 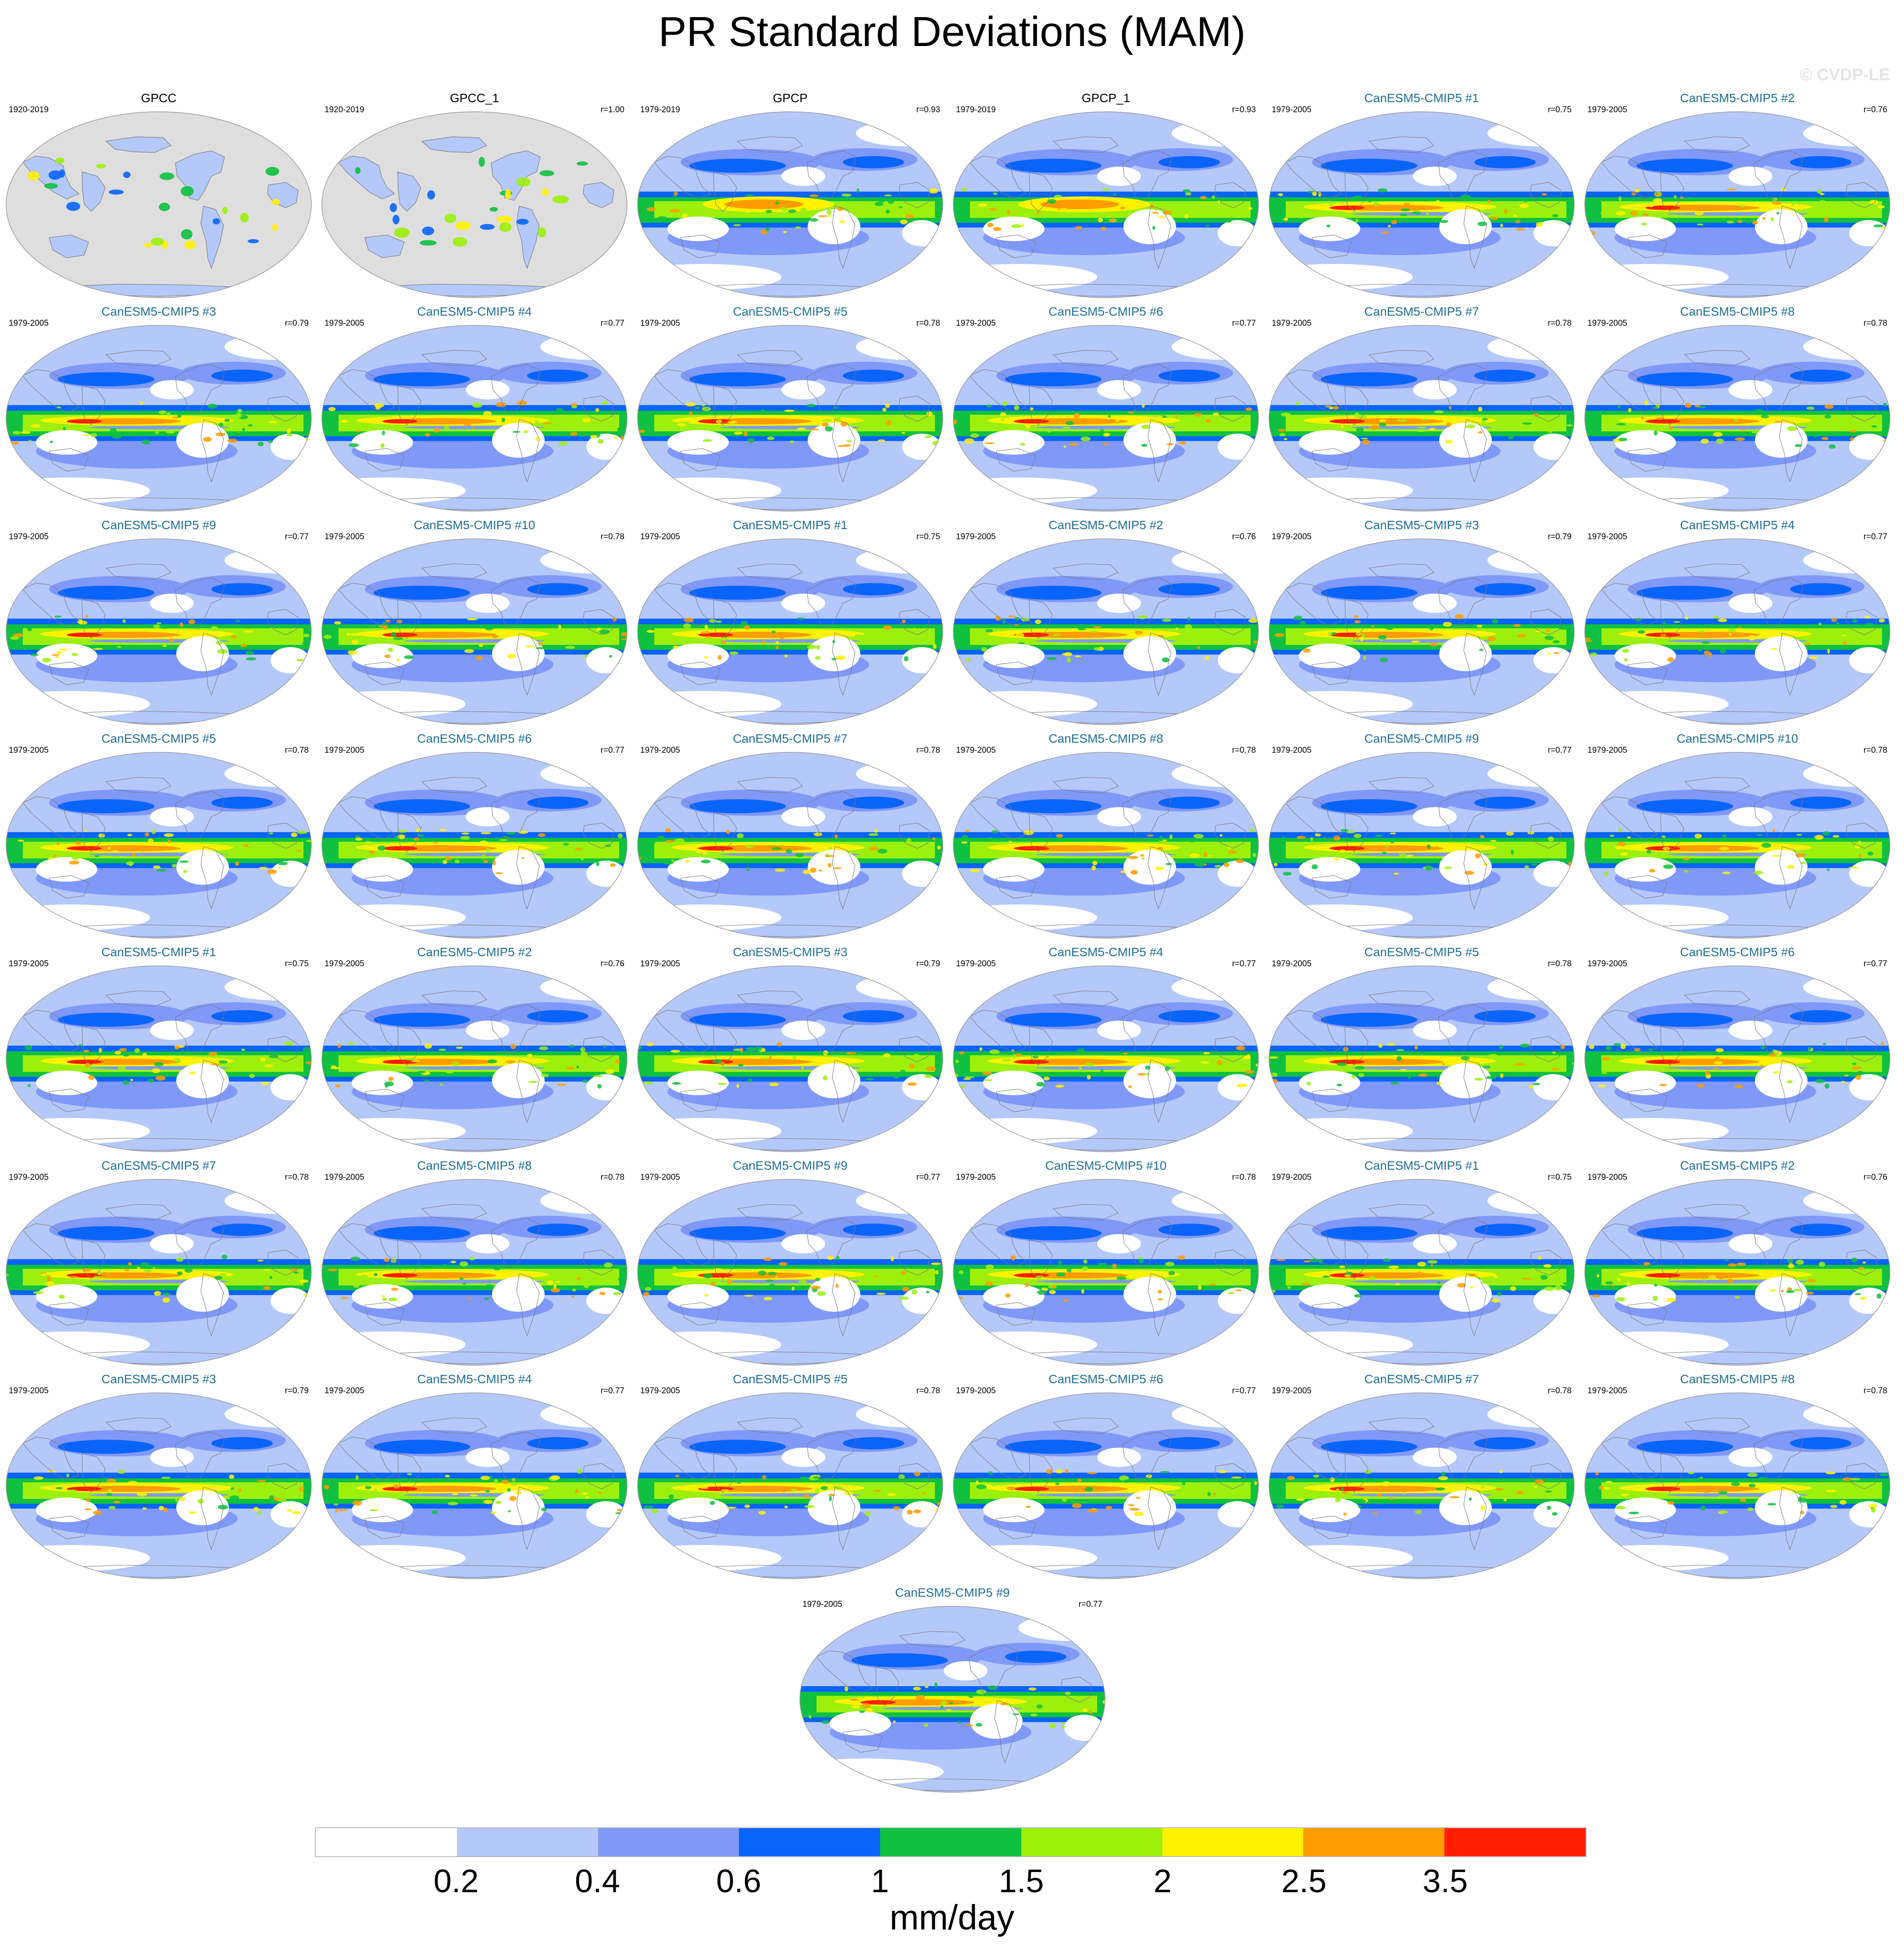 What do you see at coordinates (1021, 1881) in the screenshot?
I see `colorbar-tick-label: 1.5` at bounding box center [1021, 1881].